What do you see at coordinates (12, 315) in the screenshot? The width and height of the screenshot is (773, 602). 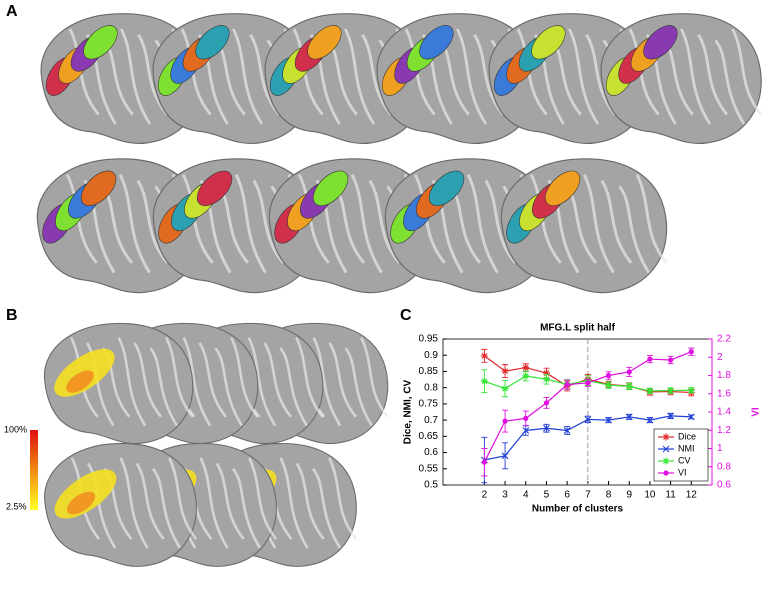 I see `panel-label: B` at bounding box center [12, 315].